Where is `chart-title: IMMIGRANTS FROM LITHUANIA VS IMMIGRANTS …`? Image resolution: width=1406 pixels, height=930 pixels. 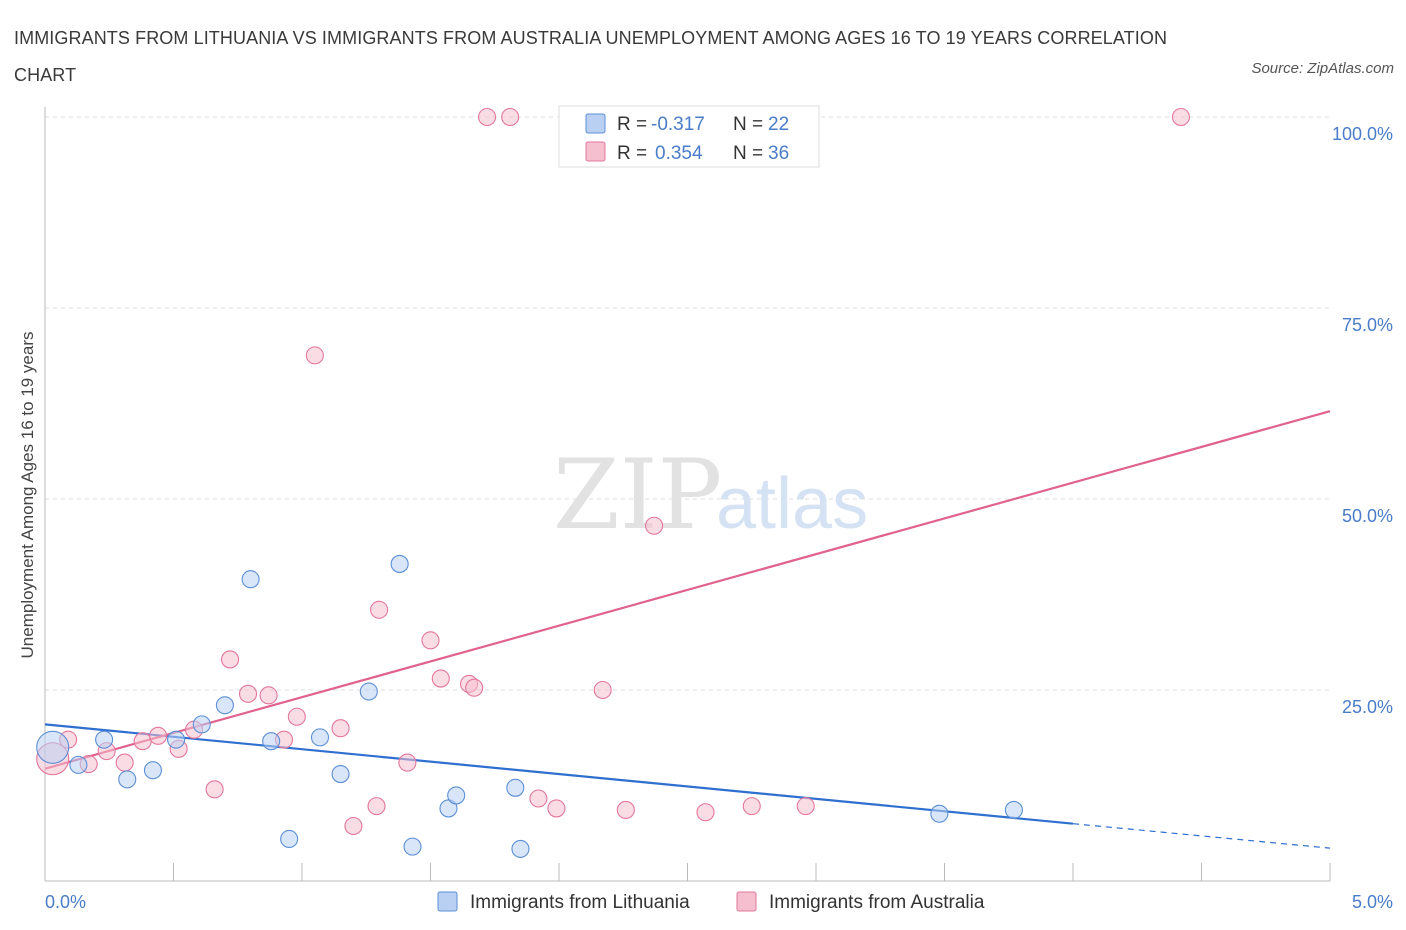
chart-title: IMMIGRANTS FROM LITHUANIA VS IMMIGRANTS … is located at coordinates (591, 56).